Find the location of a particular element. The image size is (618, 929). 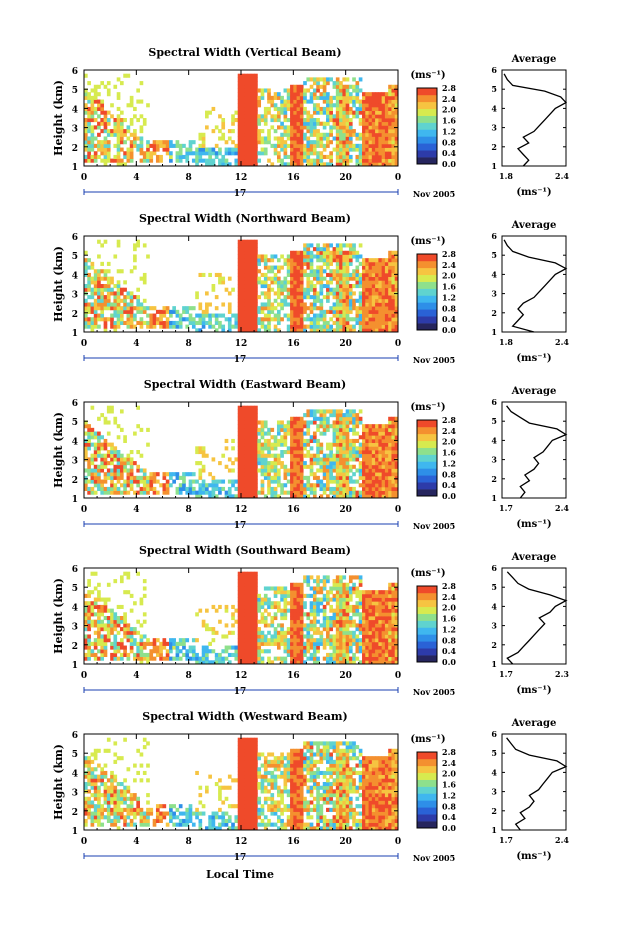

panel-title: Spectral Width (Northward Beam) is located at coordinates (245, 218).